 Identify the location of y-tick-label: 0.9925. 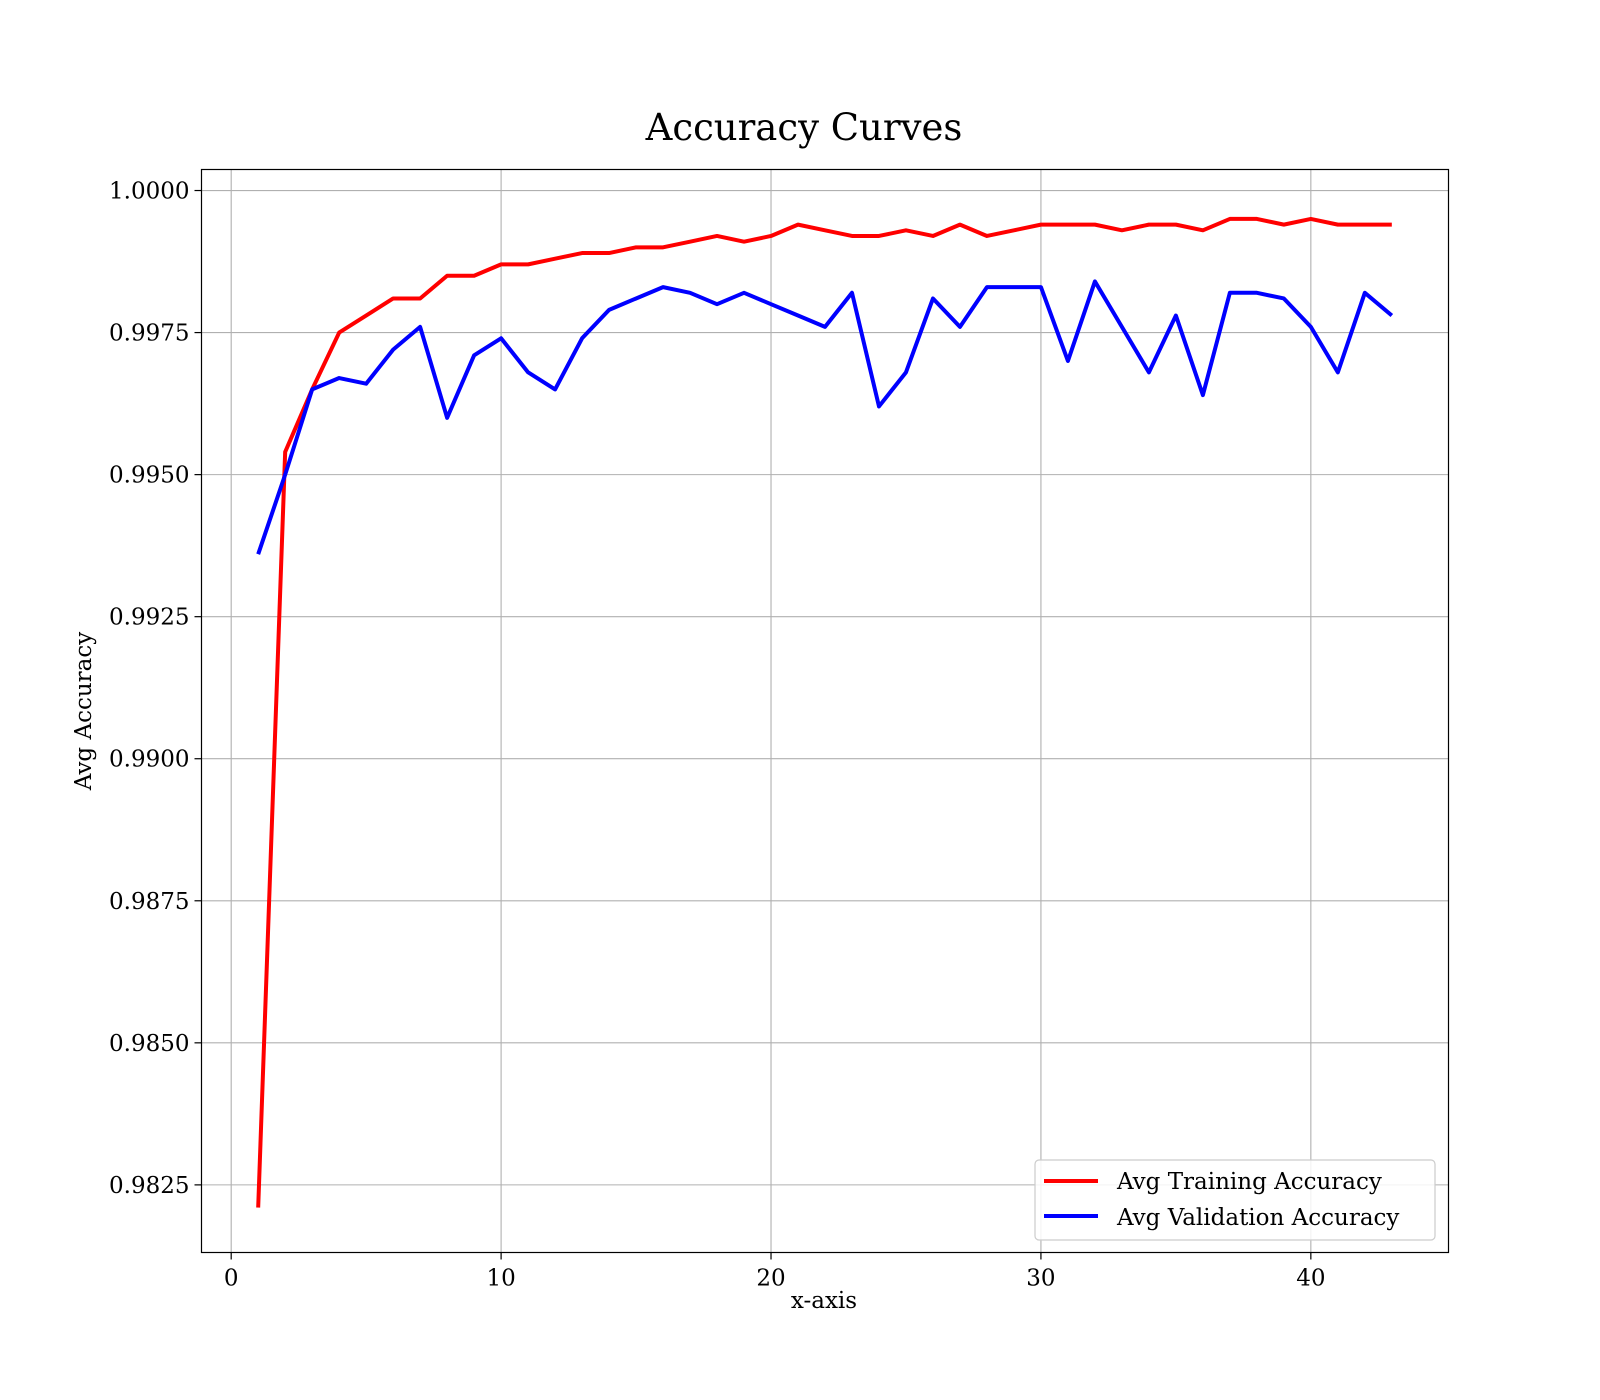
(149, 618).